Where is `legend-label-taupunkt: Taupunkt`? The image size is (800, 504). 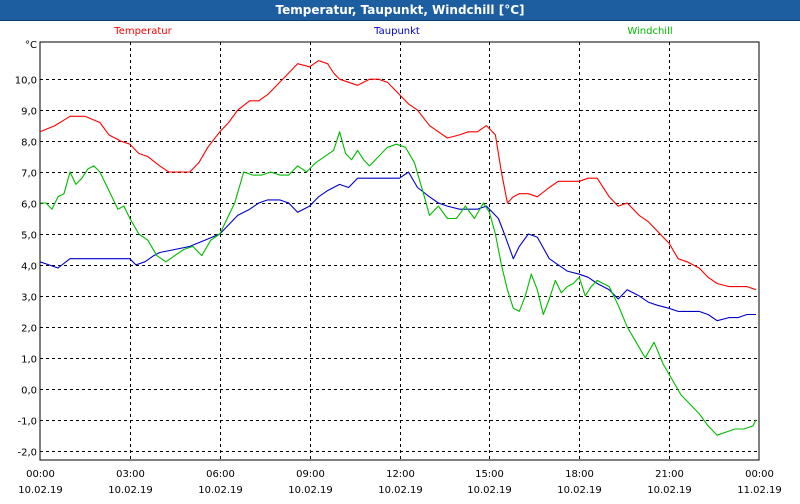 legend-label-taupunkt: Taupunkt is located at coordinates (396, 31).